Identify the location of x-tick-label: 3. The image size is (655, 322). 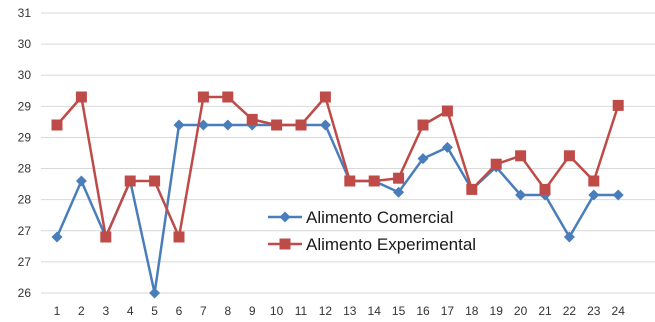
(105, 311).